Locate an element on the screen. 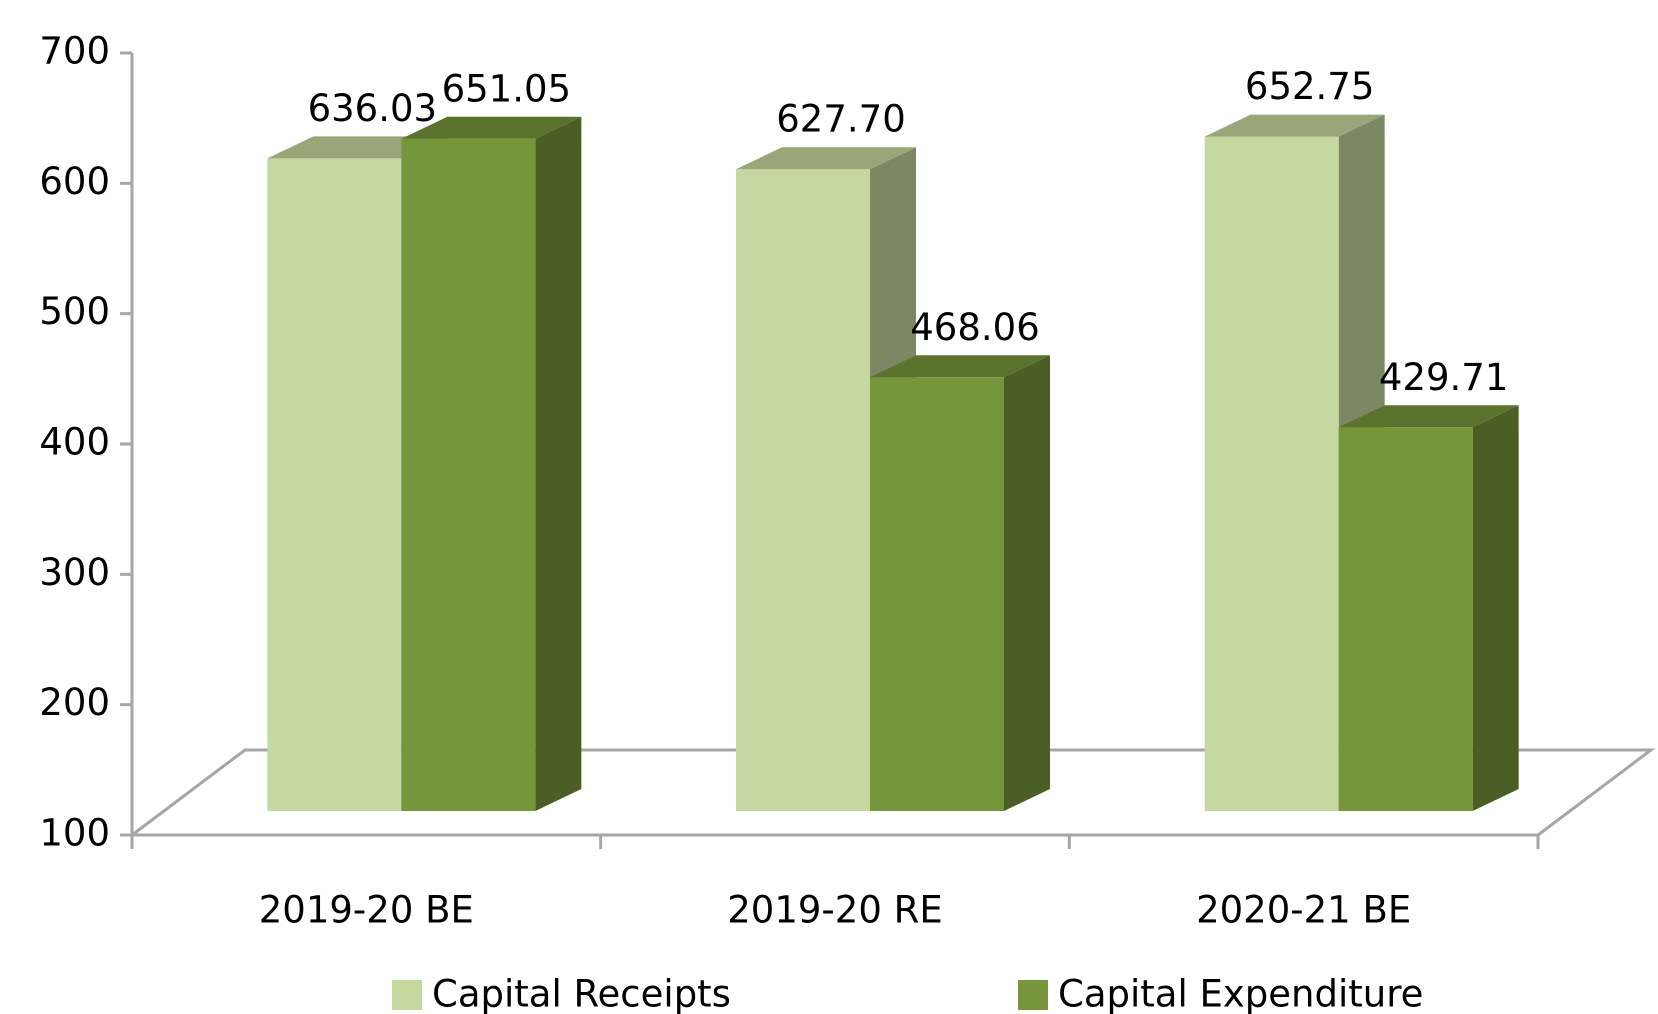 Image resolution: width=1658 pixels, height=1014 pixels. y-tick-label: 500 is located at coordinates (74, 311).